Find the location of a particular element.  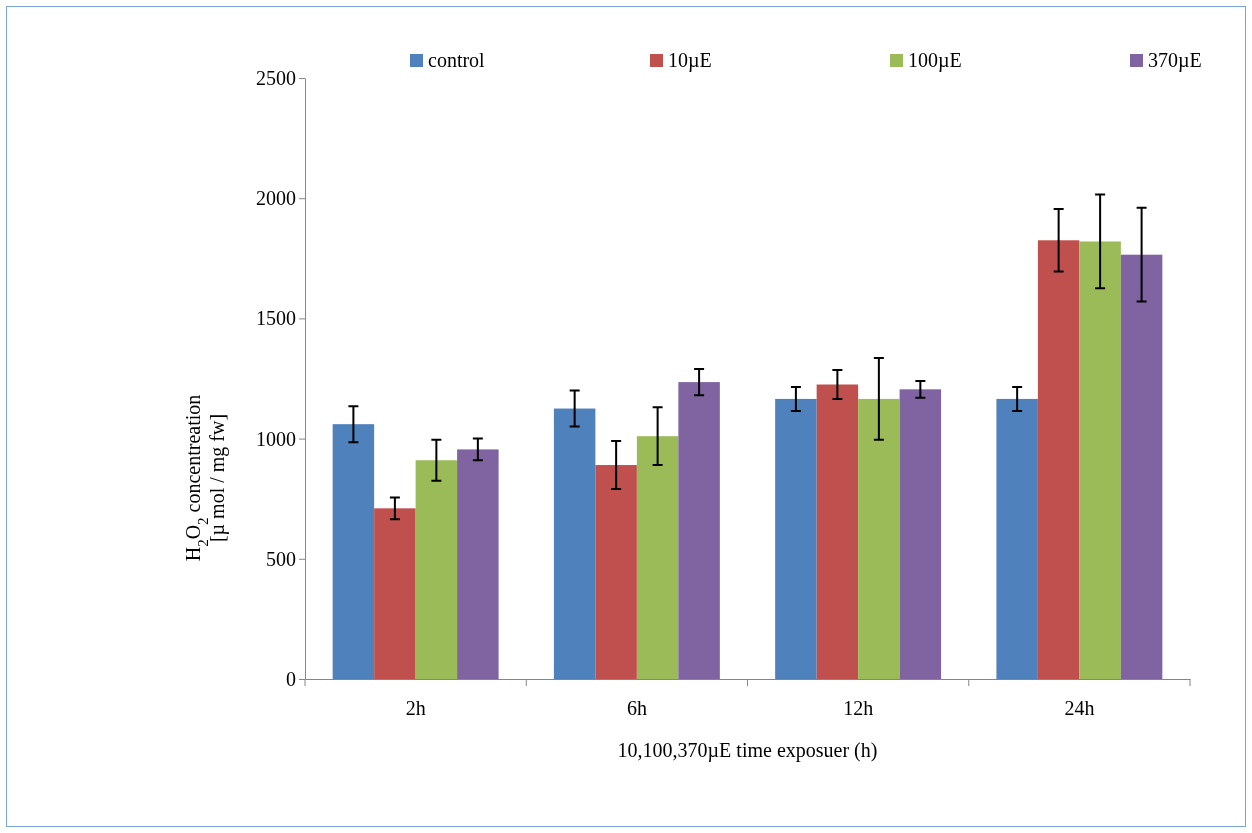

x-axis-title: 10,100,370µE time exposuer (h) is located at coordinates (747, 750).